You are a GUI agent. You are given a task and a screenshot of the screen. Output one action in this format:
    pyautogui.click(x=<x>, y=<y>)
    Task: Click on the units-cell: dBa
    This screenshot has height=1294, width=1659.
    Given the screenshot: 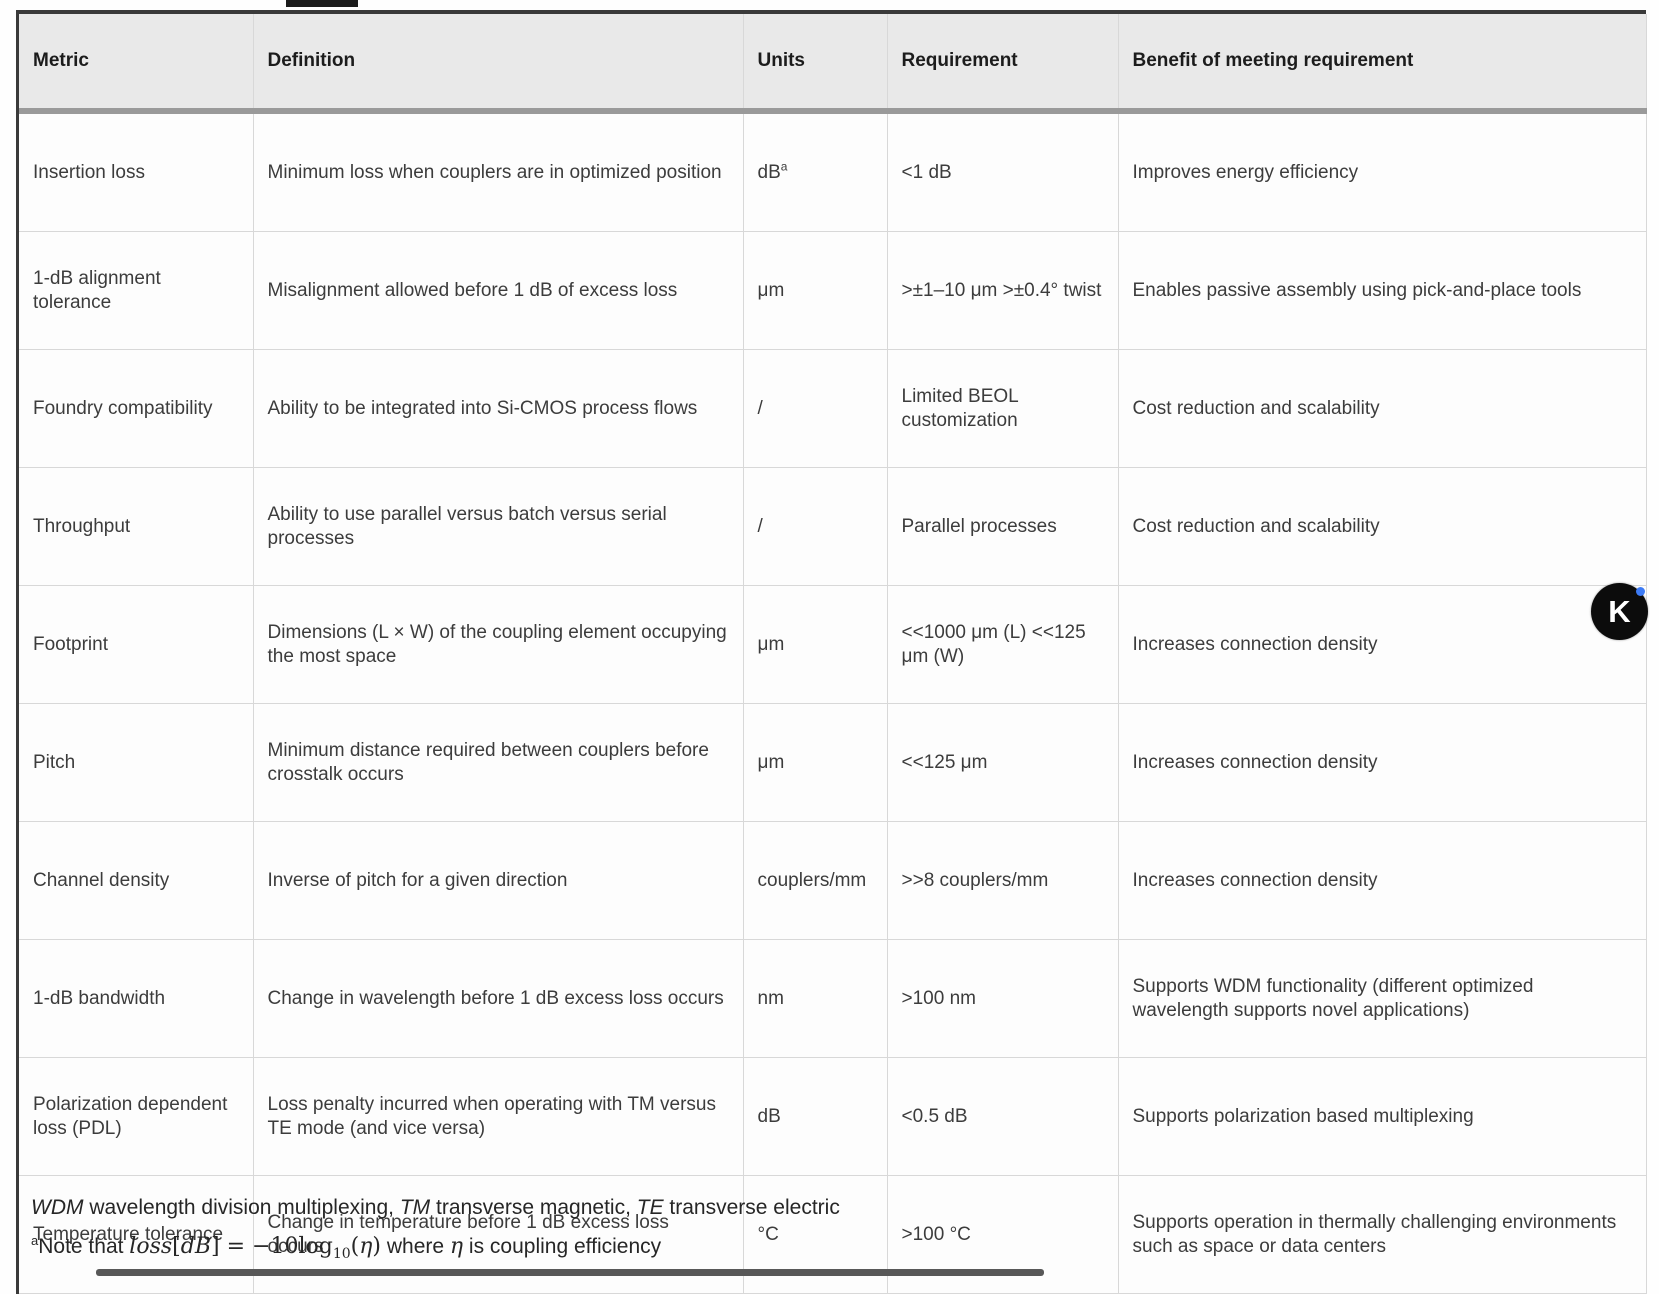 What is the action you would take?
    pyautogui.click(x=815, y=171)
    